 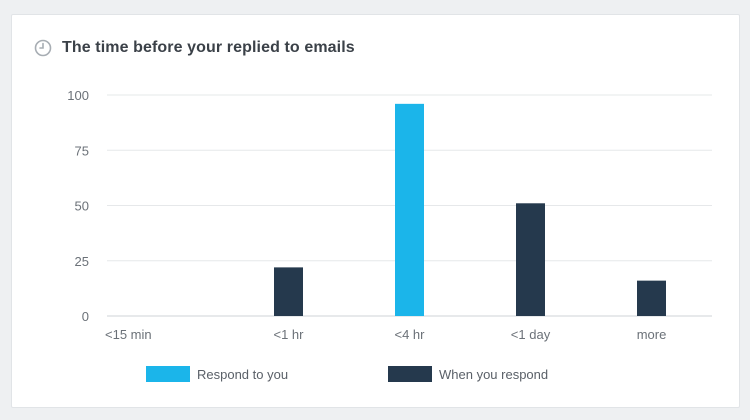 I want to click on x-axis-ticks: <15 min <1 hr <4 hr <1 day more, so click(x=385, y=334).